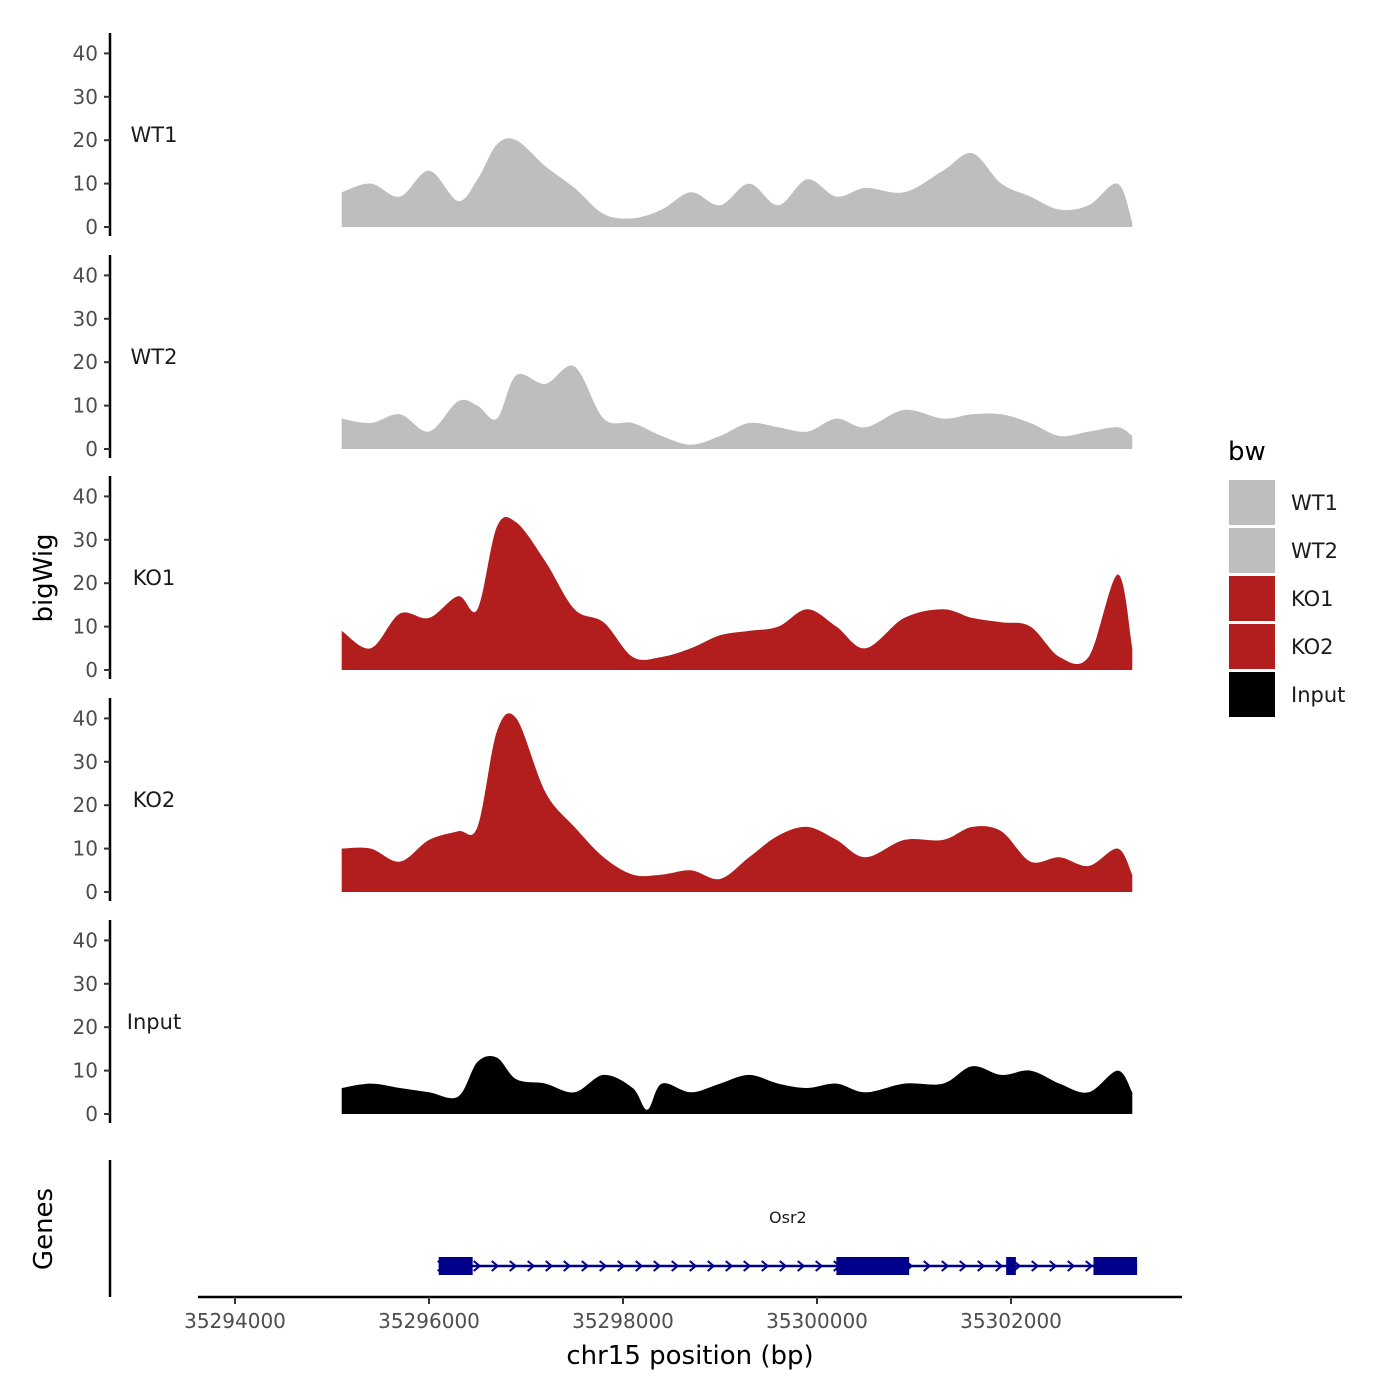 This screenshot has height=1400, width=1400. What do you see at coordinates (429, 1321) in the screenshot?
I see `x-tick-label: 35296000` at bounding box center [429, 1321].